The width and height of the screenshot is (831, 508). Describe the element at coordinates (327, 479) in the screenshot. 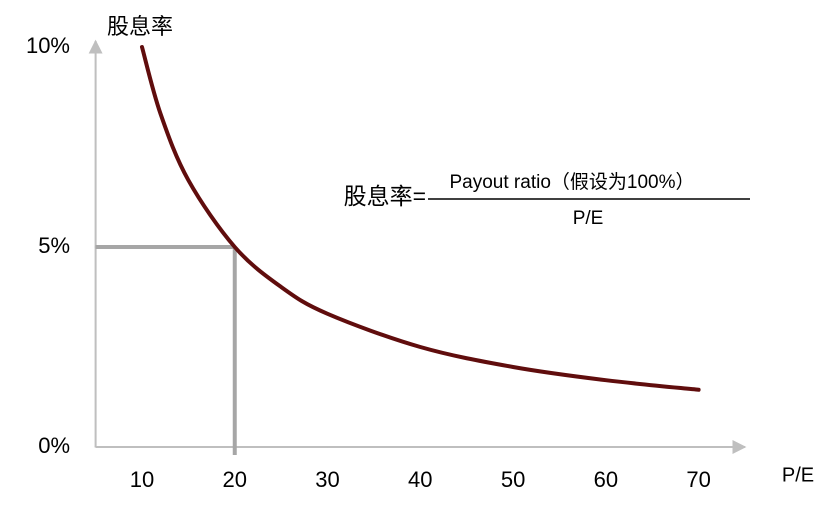

I see `x-tick-label: 30` at that location.